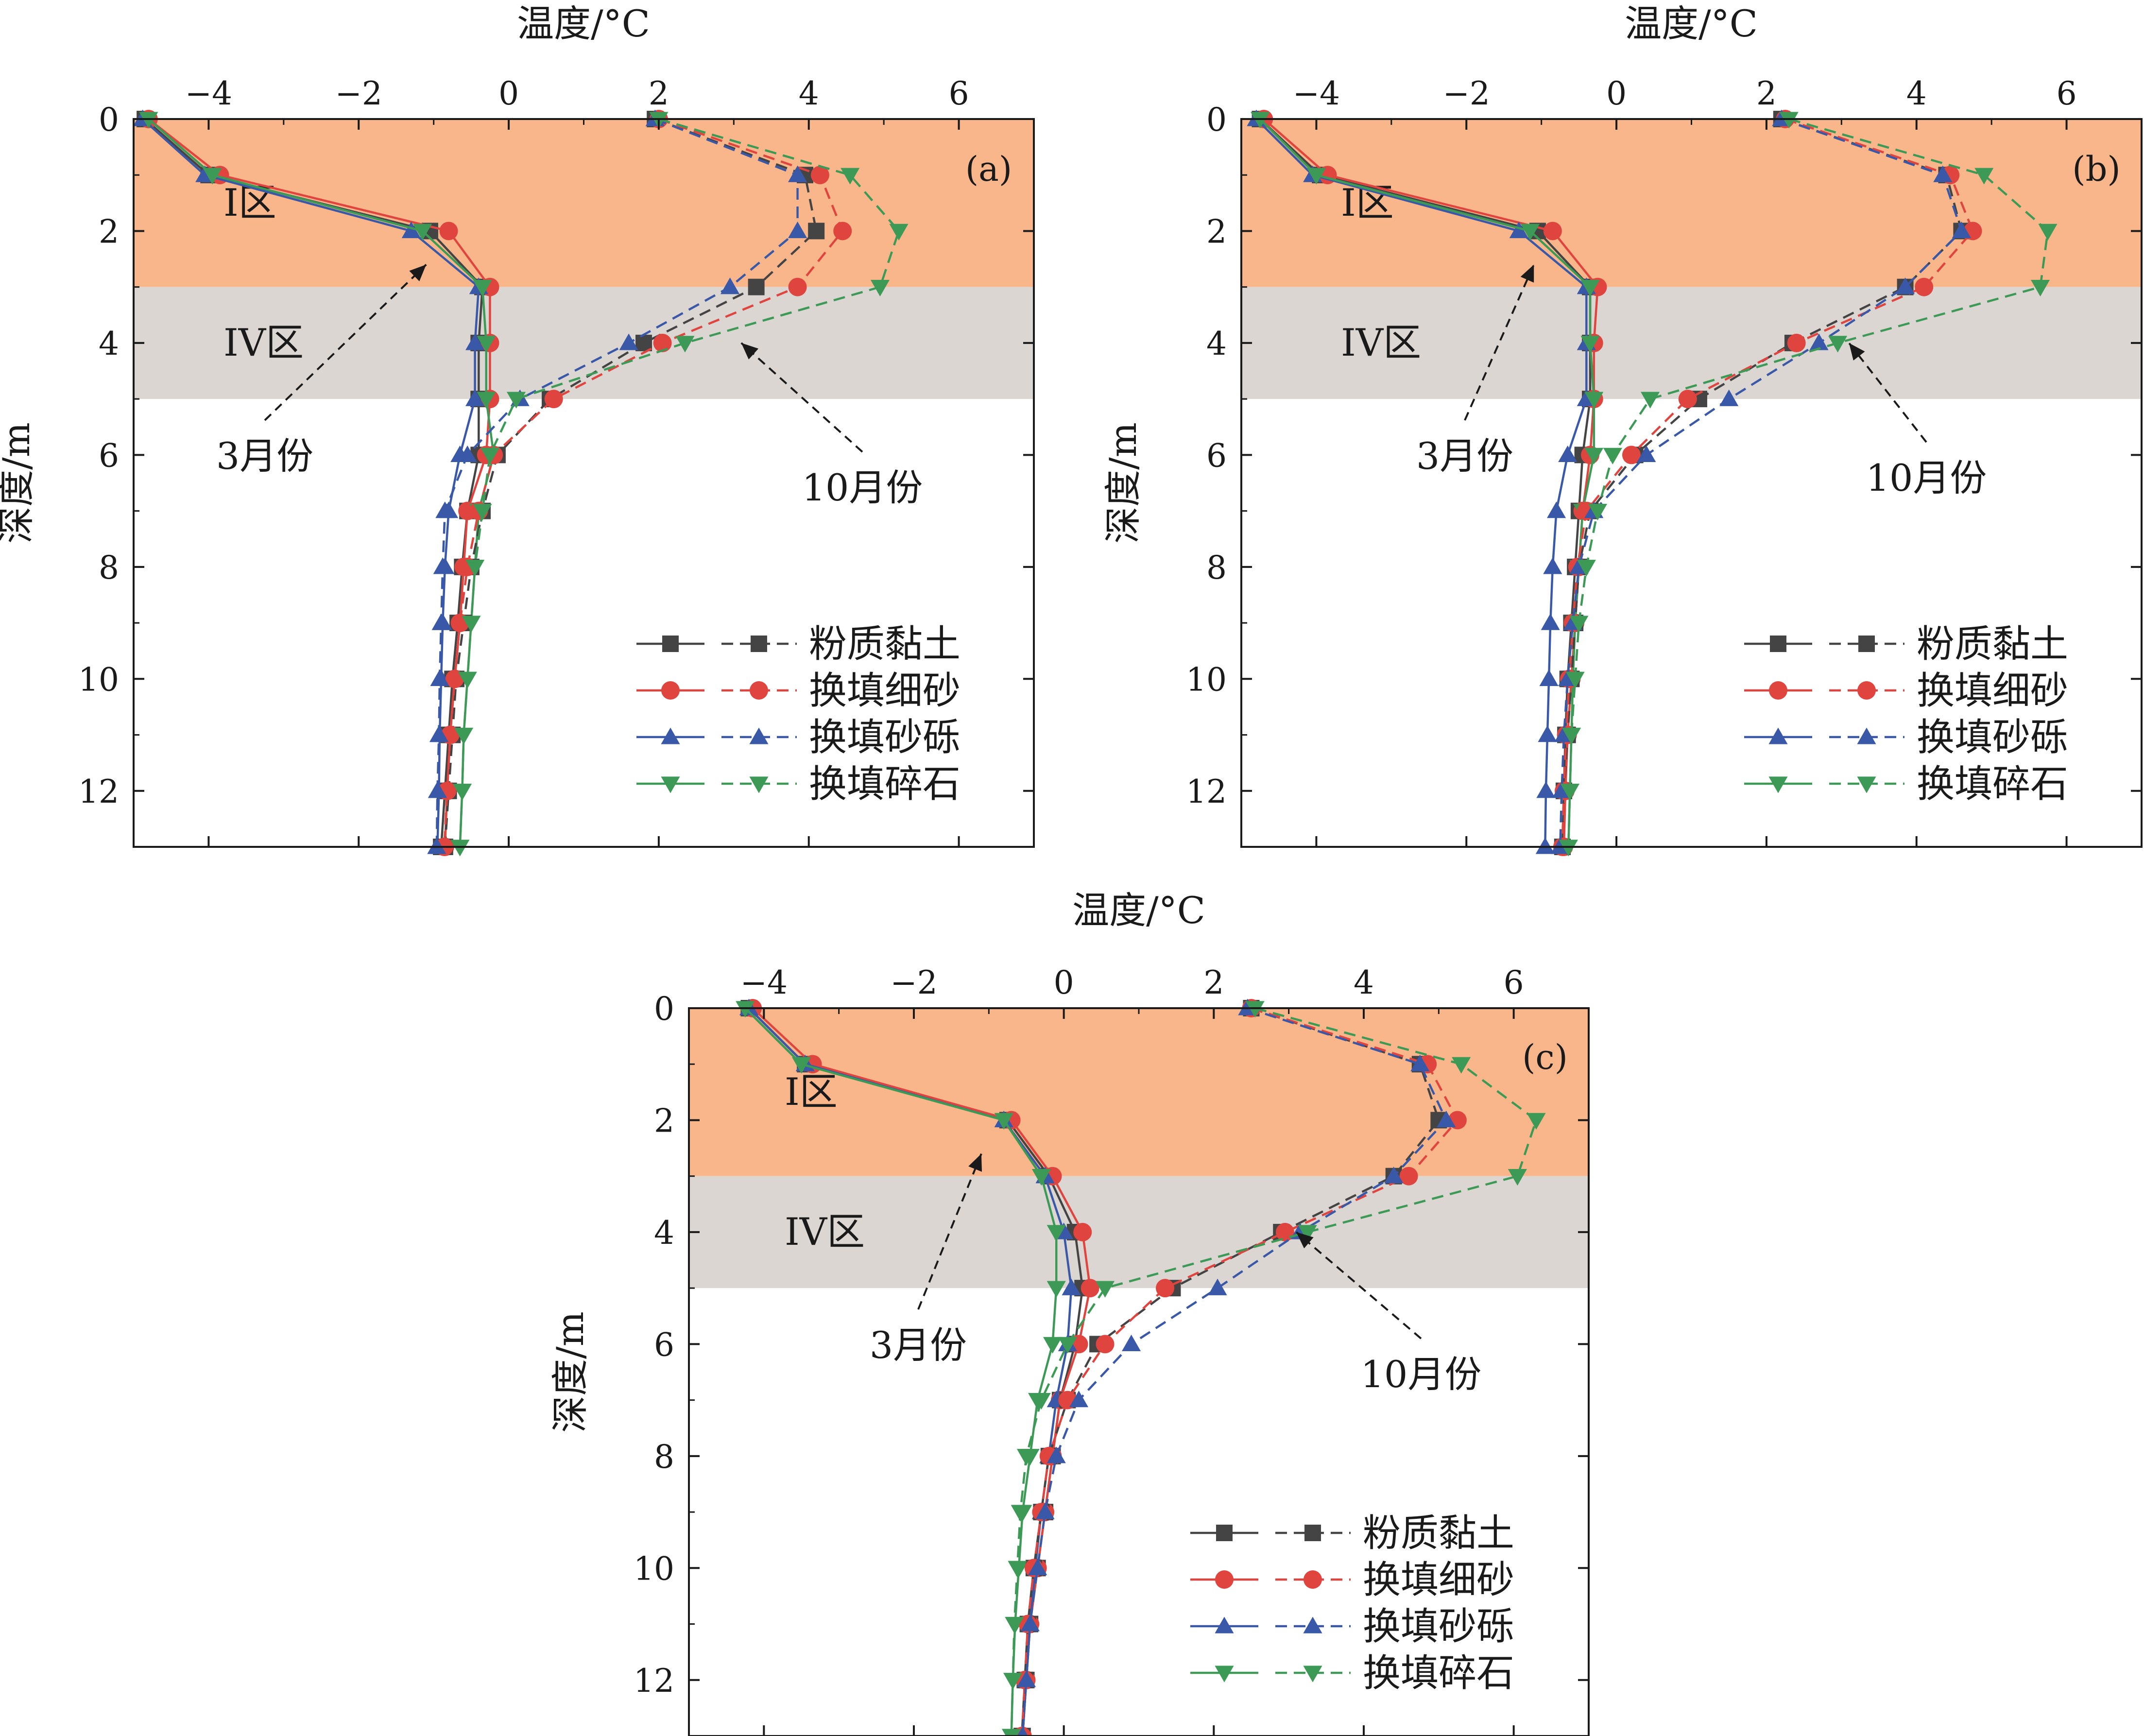  Describe the element at coordinates (809, 93) in the screenshot. I see `x-tick-label: 4` at that location.